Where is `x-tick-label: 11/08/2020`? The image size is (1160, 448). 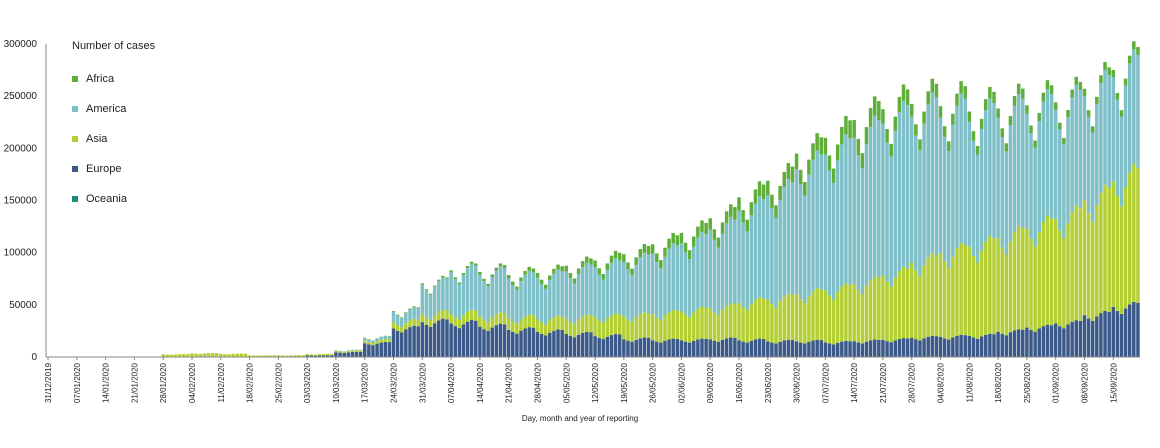
x-tick-label: 11/08/2020 is located at coordinates (969, 382).